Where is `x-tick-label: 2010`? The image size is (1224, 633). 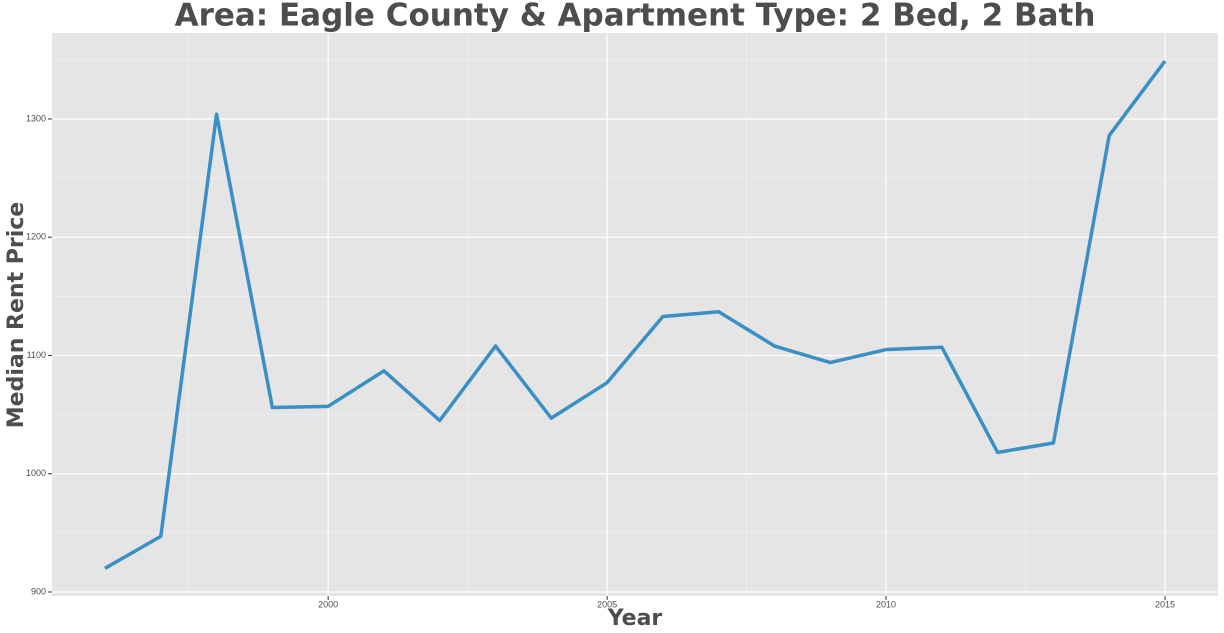
x-tick-label: 2010 is located at coordinates (886, 604).